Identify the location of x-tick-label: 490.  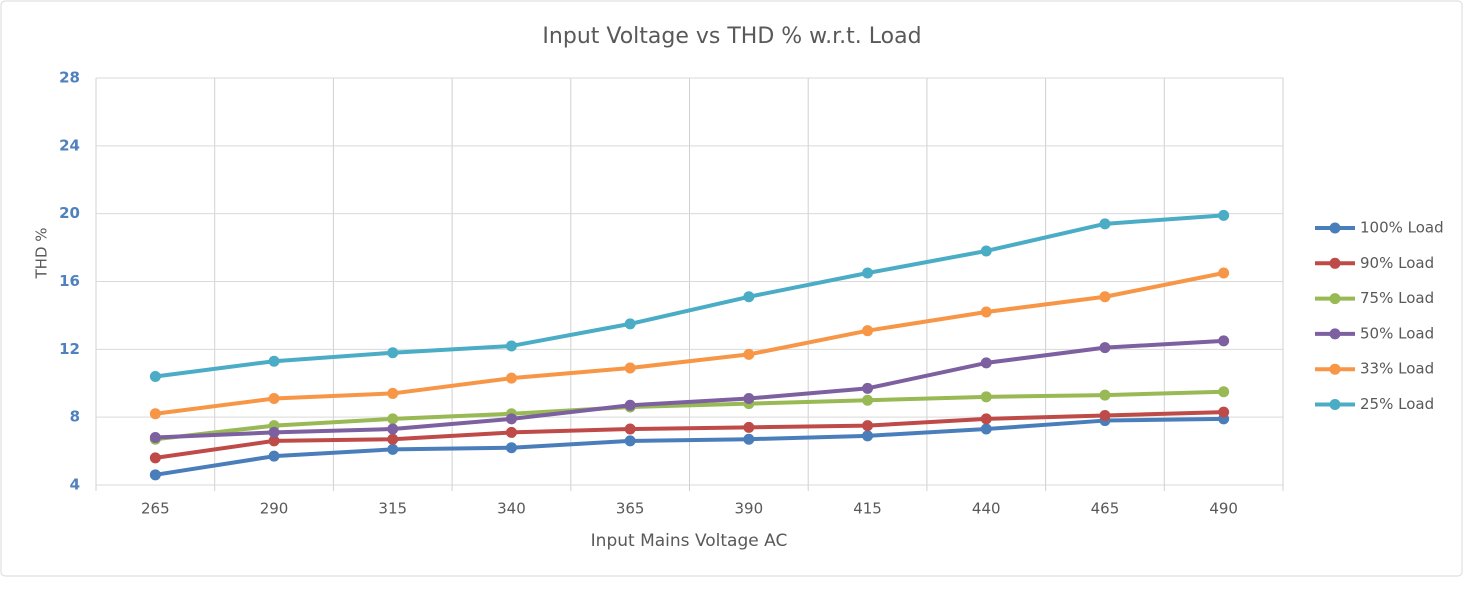
(1223, 509).